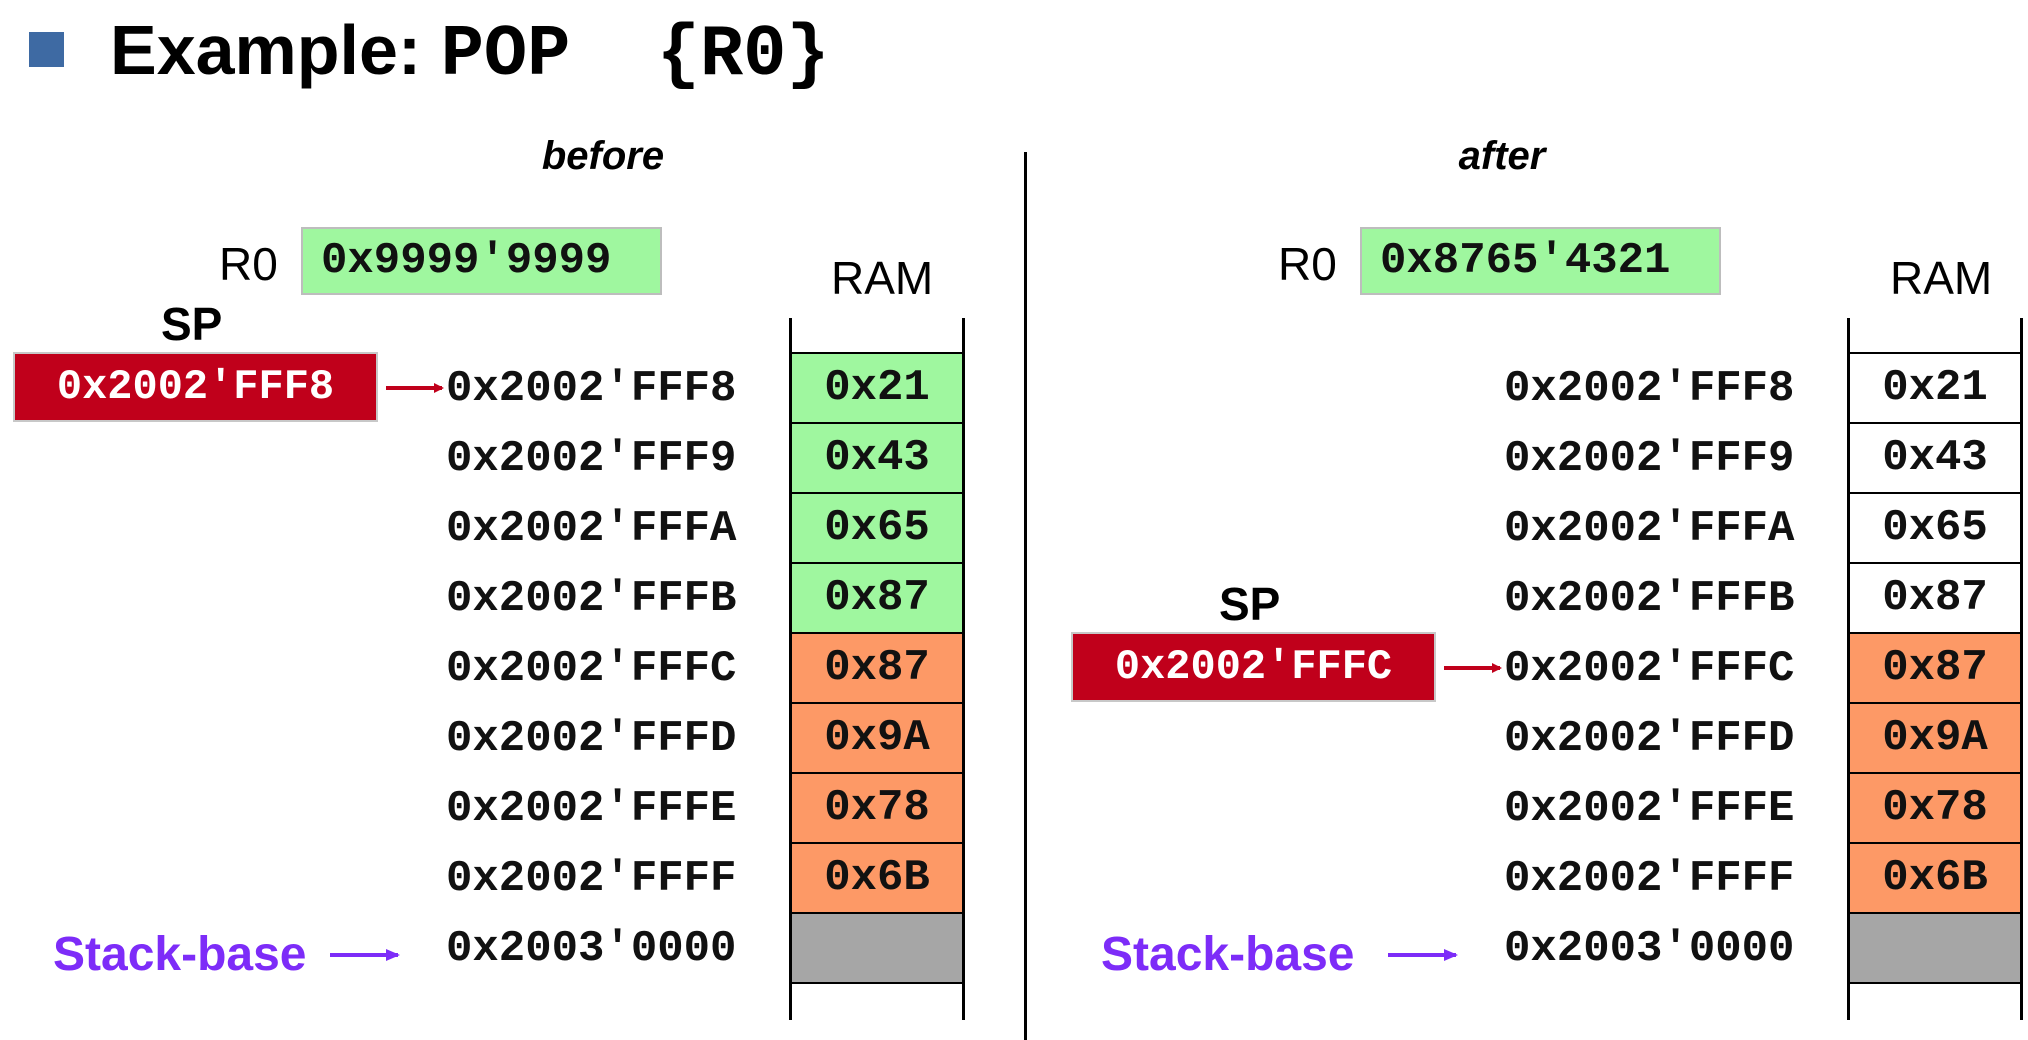 Image resolution: width=2028 pixels, height=1040 pixels. What do you see at coordinates (1935, 879) in the screenshot?
I see `after-ram-cell-7: 0x6B` at bounding box center [1935, 879].